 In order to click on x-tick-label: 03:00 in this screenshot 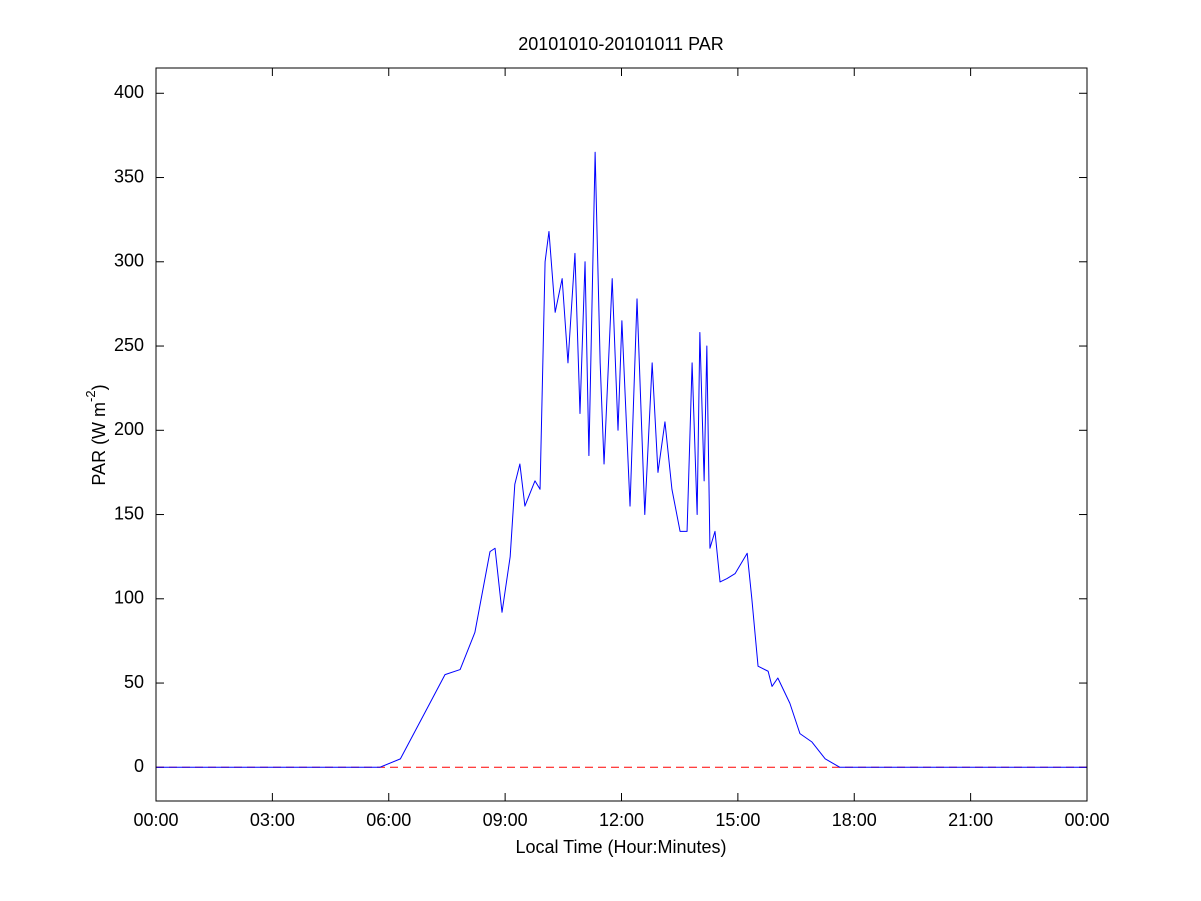, I will do `click(272, 820)`.